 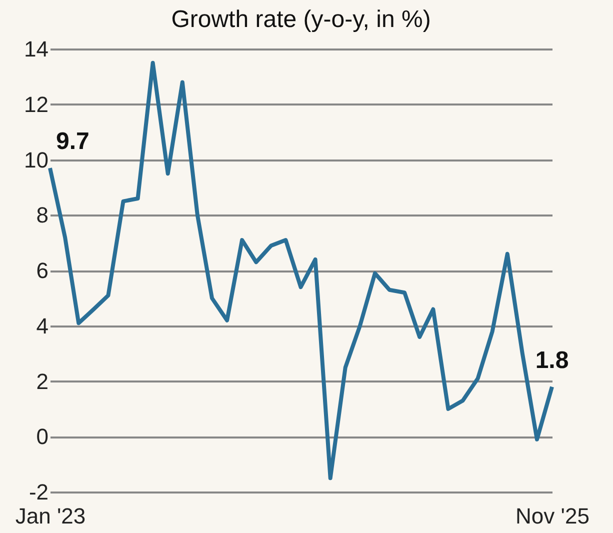 I want to click on chart-title: Growth rate (y-o-y, in %), so click(x=301, y=19).